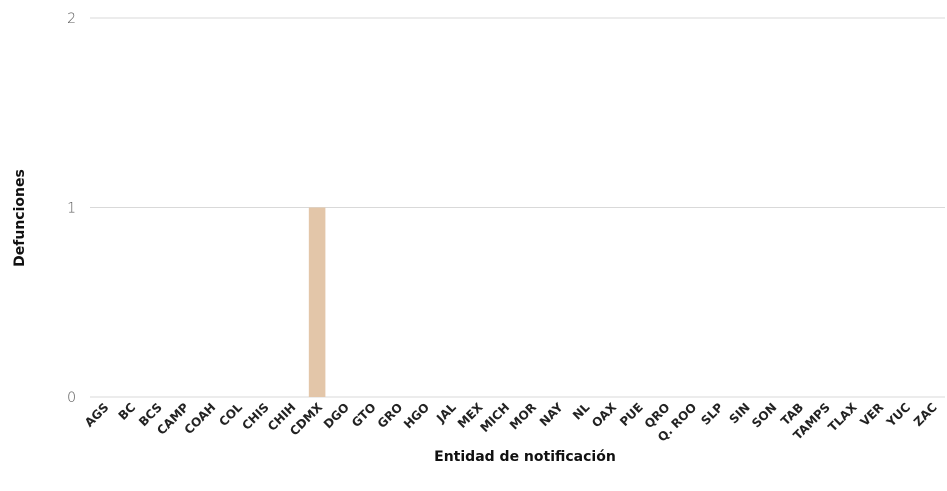  I want to click on x-tick-label: MICH, so click(494, 417).